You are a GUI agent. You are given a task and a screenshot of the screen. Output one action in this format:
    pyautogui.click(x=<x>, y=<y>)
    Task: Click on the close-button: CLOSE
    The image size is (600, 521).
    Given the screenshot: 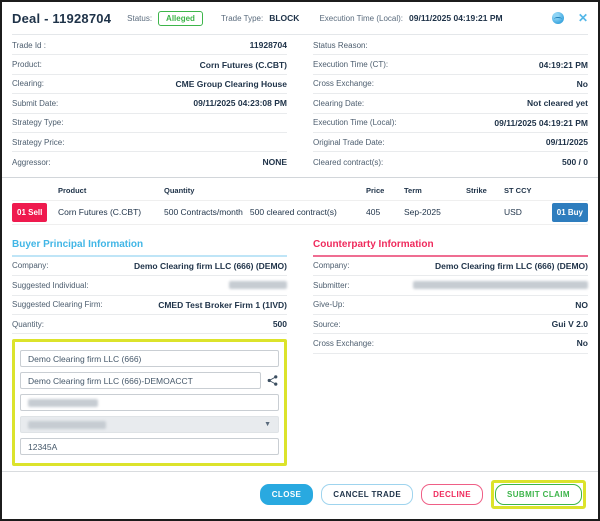 What is the action you would take?
    pyautogui.click(x=286, y=494)
    